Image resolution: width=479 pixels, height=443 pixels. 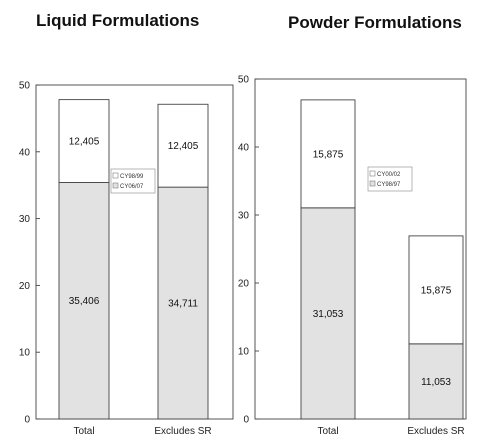 I want to click on y-tick-label-liquid-20: 20, so click(x=25, y=286).